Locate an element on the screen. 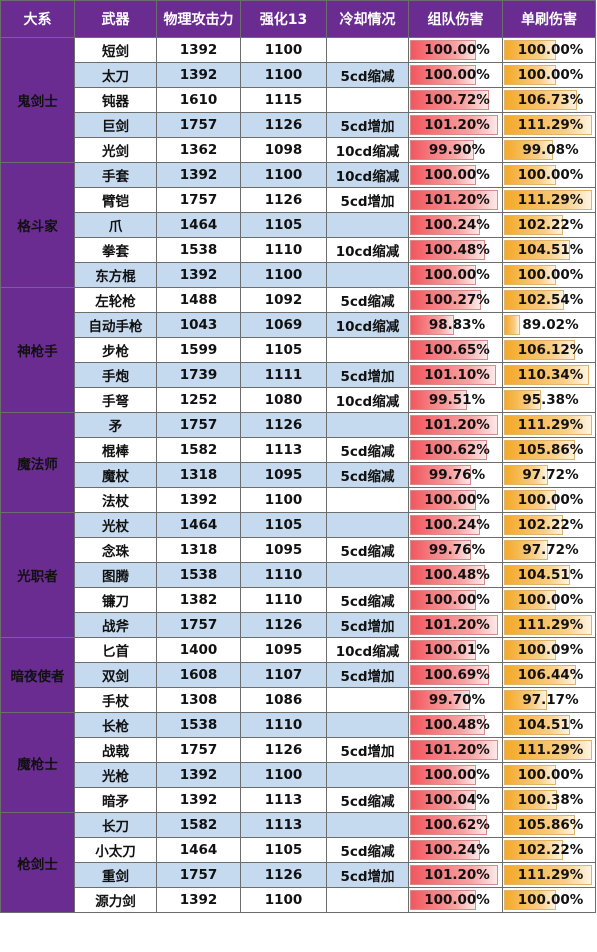 The height and width of the screenshot is (952, 597). table-row: 重剑 1757 1126 5cd增加 101.20% 111.29% is located at coordinates (298, 875).